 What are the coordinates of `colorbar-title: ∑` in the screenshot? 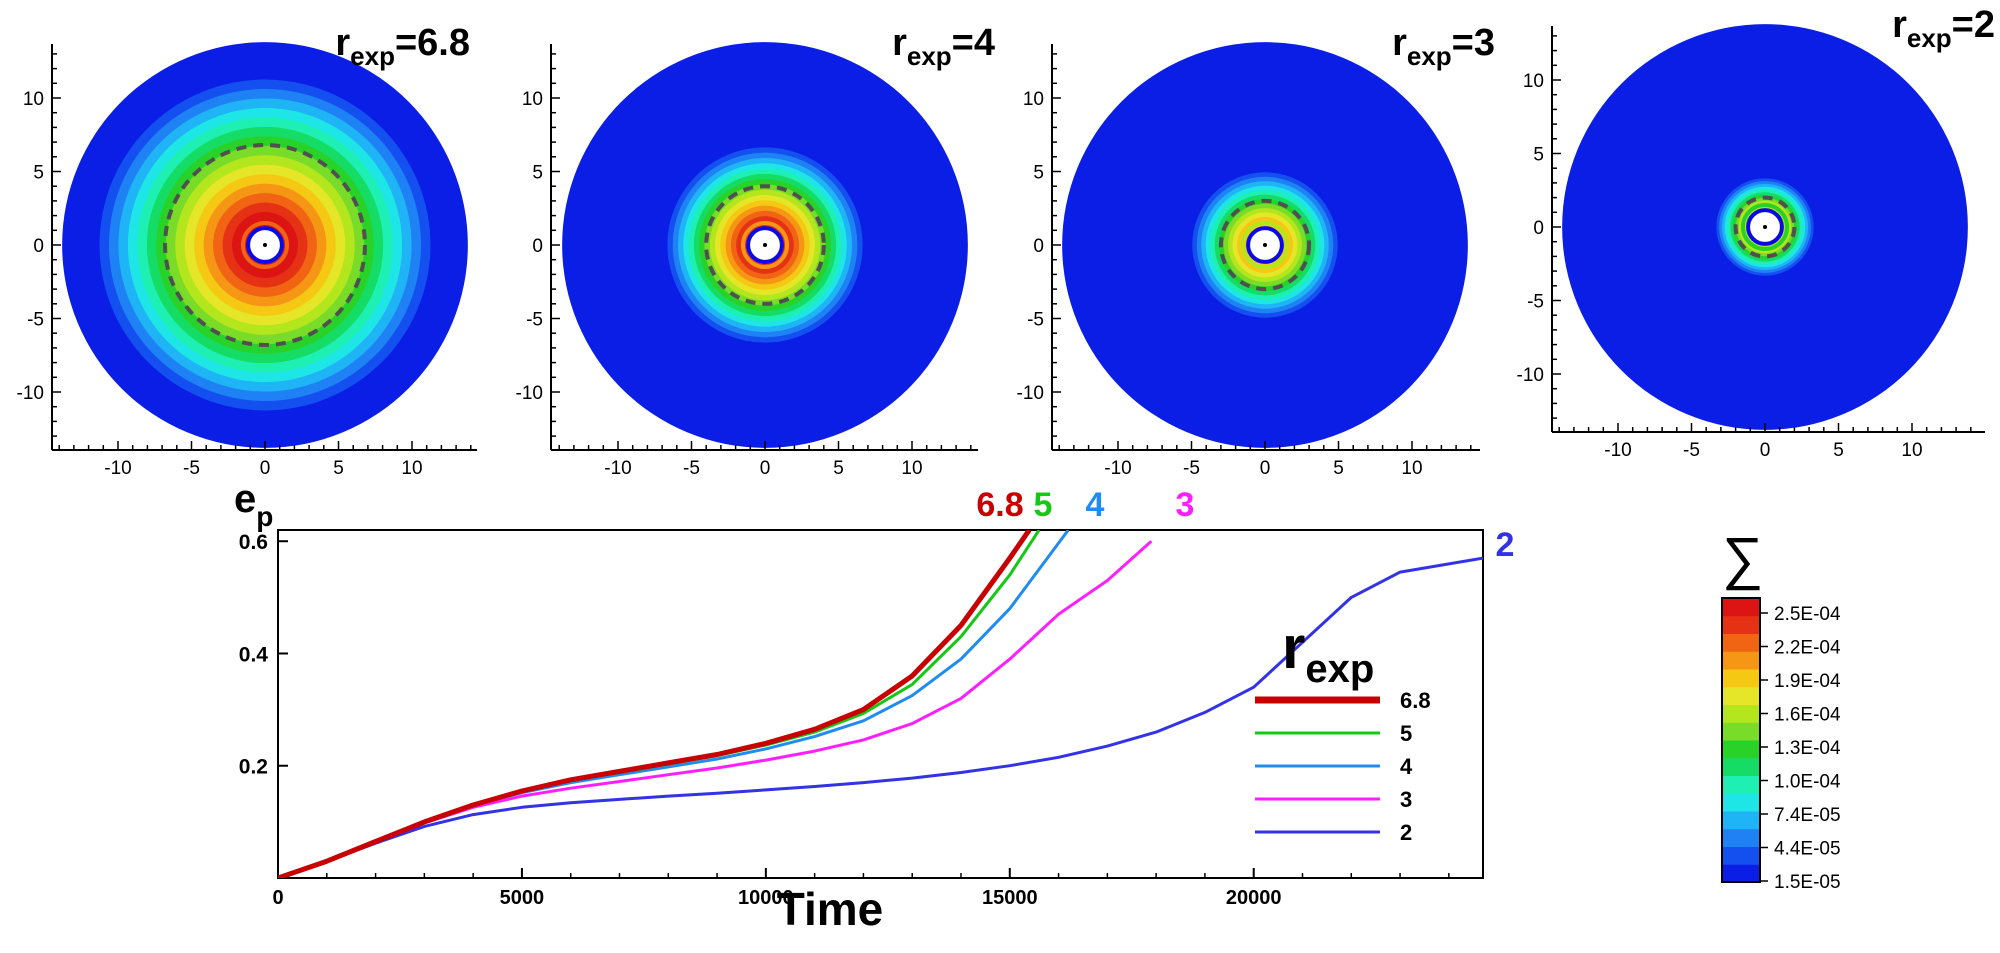 It's located at (1742, 558).